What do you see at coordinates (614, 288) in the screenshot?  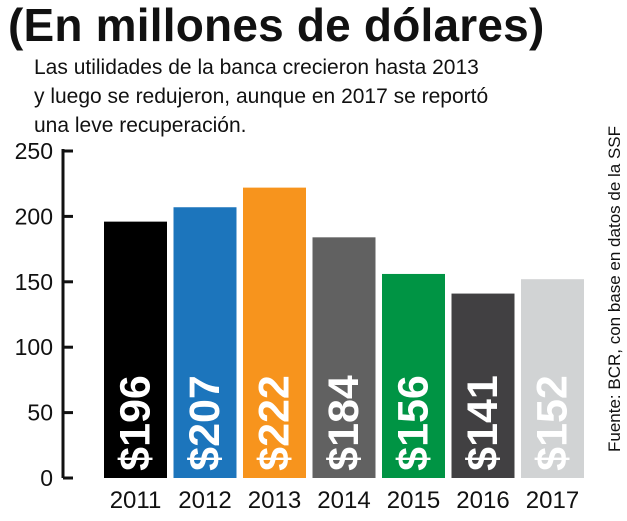 I see `source-note: Fuente: BCR, con base en datos de la SSF` at bounding box center [614, 288].